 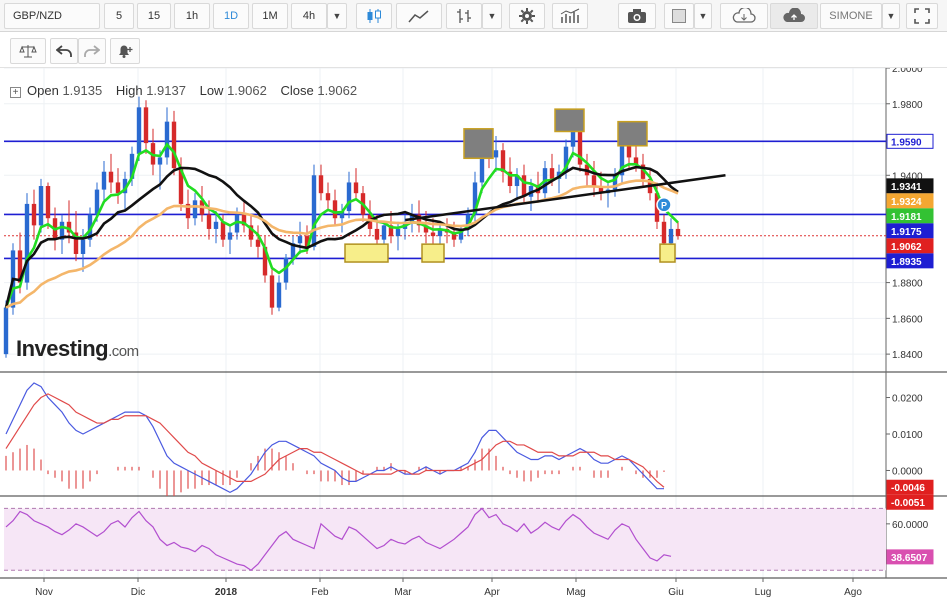 What do you see at coordinates (744, 16) in the screenshot?
I see `cloud-load-button` at bounding box center [744, 16].